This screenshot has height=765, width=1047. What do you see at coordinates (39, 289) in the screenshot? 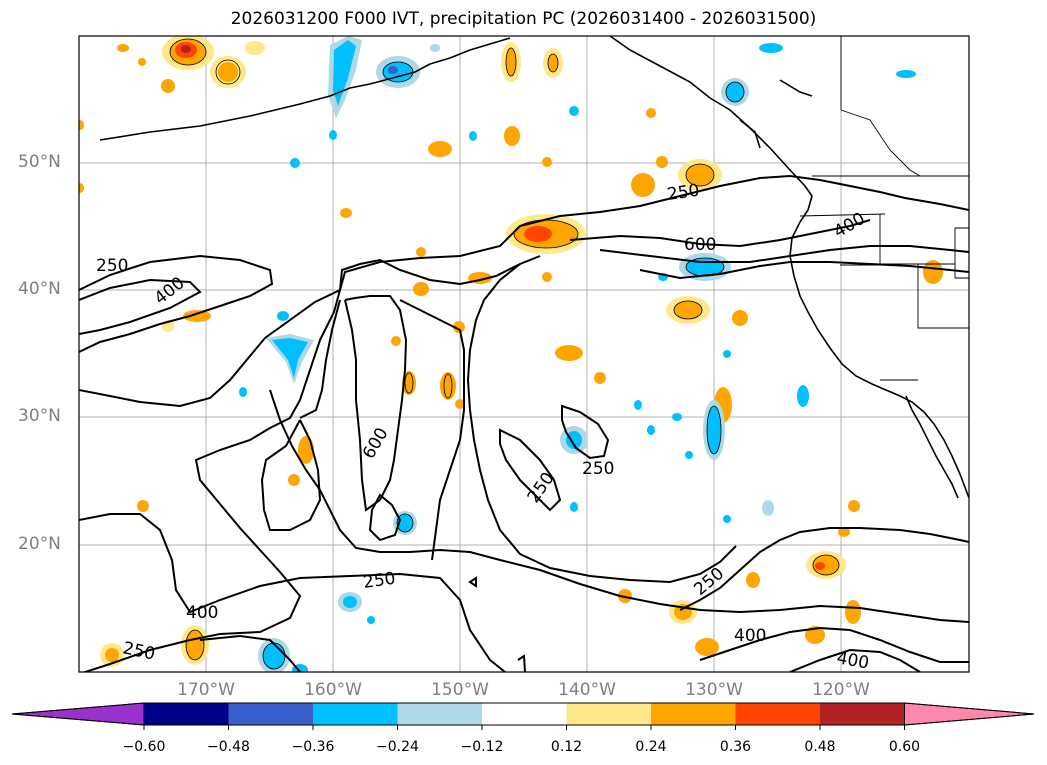
I see `latitude-label: 40°N` at bounding box center [39, 289].